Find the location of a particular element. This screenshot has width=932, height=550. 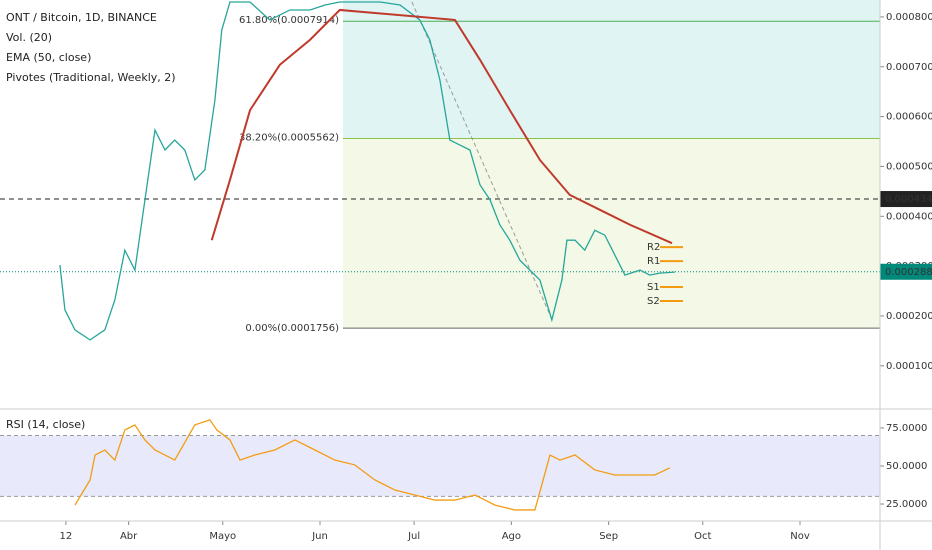

x-tick-label: Oct is located at coordinates (702, 536).